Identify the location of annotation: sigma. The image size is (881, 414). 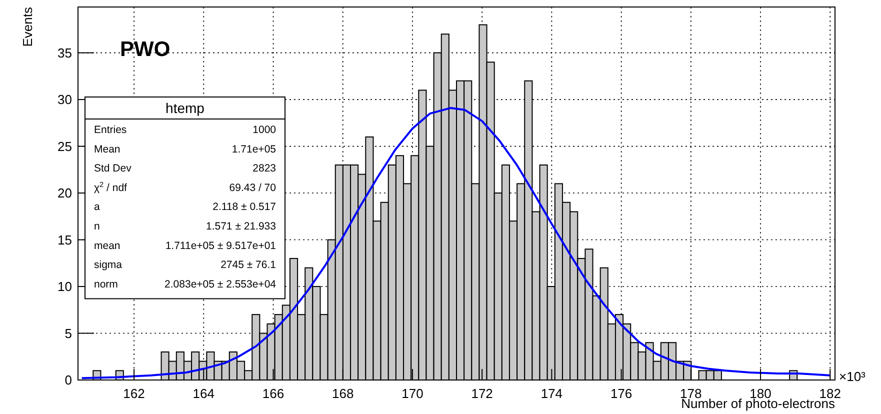
(108, 265).